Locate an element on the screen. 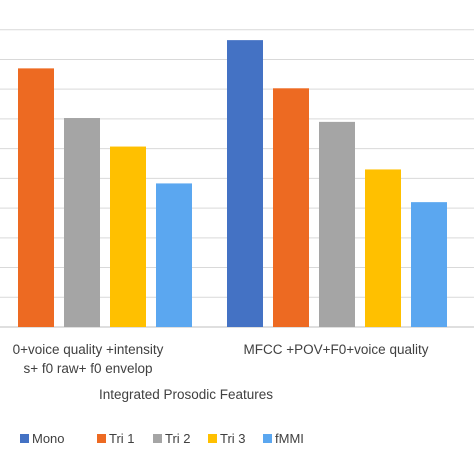  legend-swatch-mono is located at coordinates (24, 438).